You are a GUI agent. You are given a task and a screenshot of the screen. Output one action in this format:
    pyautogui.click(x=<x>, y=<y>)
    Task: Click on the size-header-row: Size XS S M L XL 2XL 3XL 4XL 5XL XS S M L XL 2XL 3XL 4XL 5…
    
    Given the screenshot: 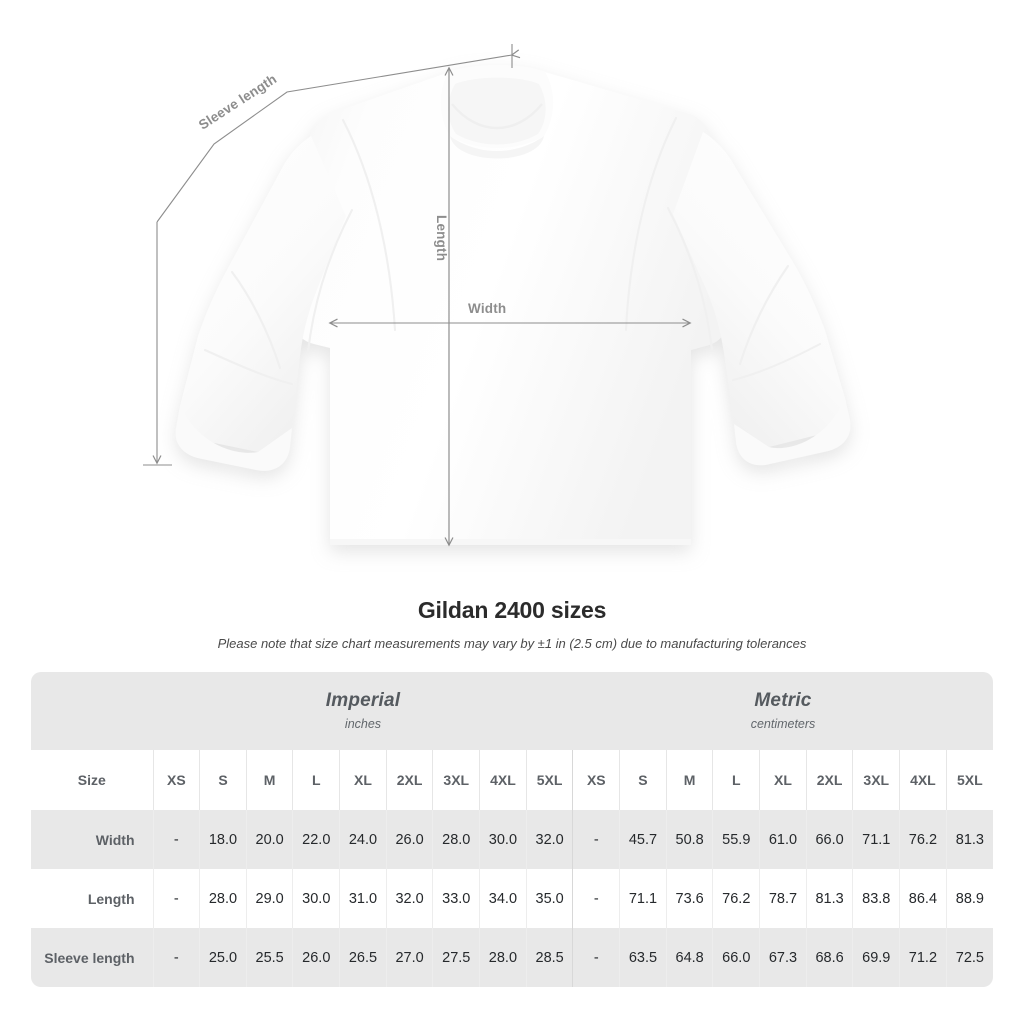 What is the action you would take?
    pyautogui.click(x=512, y=780)
    